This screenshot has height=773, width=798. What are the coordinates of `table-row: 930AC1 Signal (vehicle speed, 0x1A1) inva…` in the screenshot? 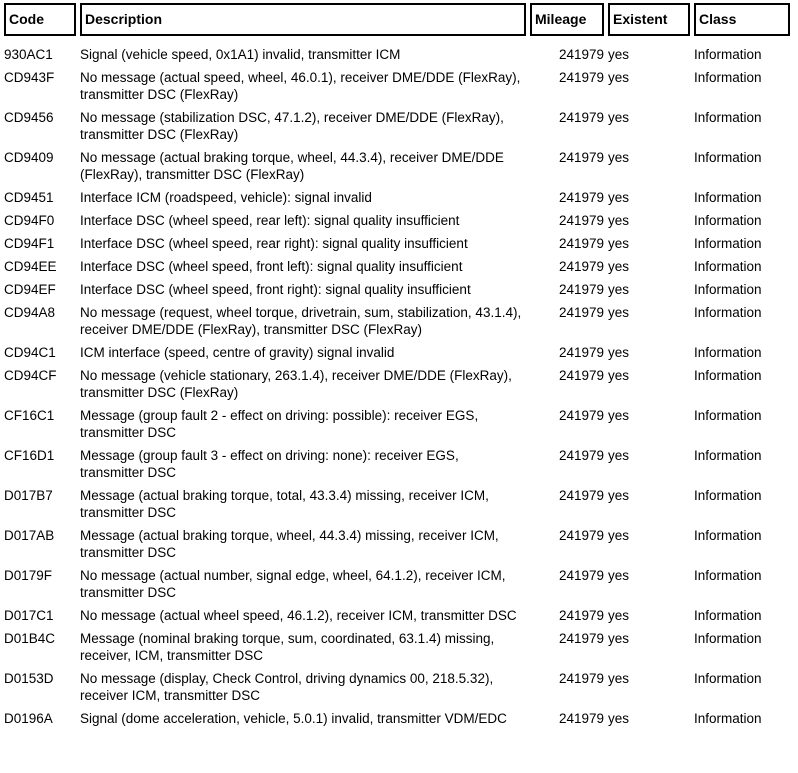 It's located at (397, 51).